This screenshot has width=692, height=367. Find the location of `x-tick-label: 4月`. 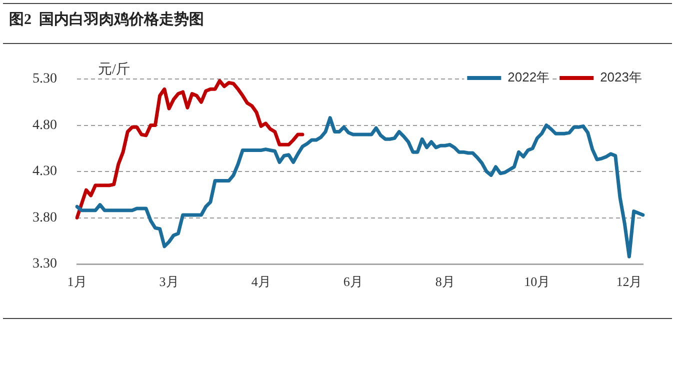

x-tick-label: 4月 is located at coordinates (261, 282).